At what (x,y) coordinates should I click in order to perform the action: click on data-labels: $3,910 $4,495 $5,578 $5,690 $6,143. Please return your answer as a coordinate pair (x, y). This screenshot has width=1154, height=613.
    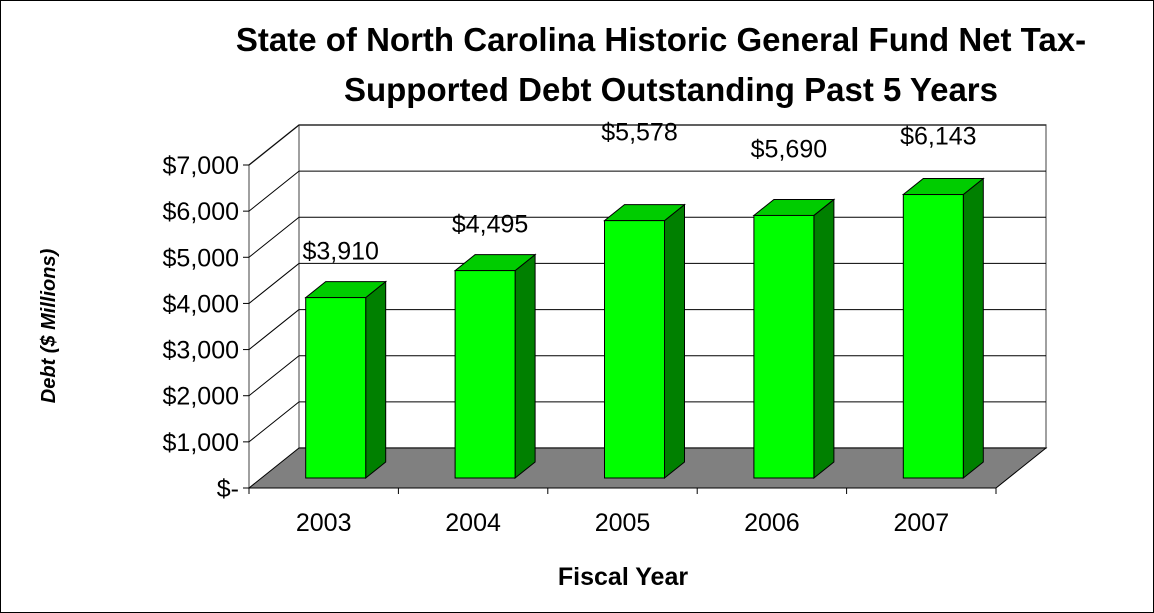
    Looking at the image, I should click on (639, 192).